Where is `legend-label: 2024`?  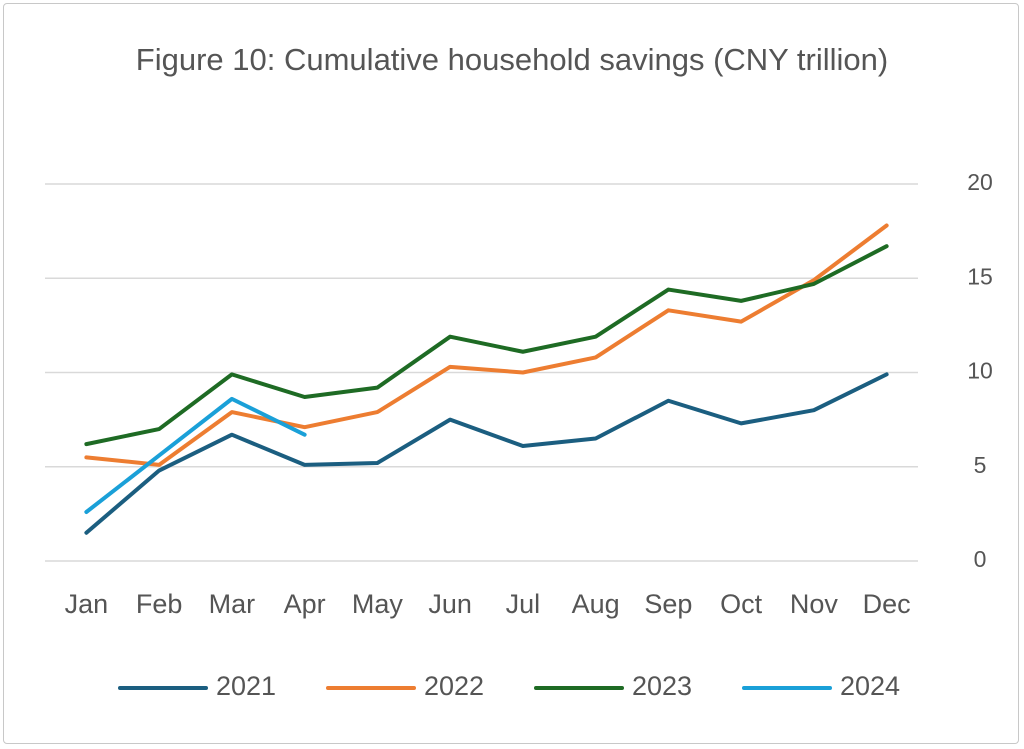
legend-label: 2024 is located at coordinates (870, 686).